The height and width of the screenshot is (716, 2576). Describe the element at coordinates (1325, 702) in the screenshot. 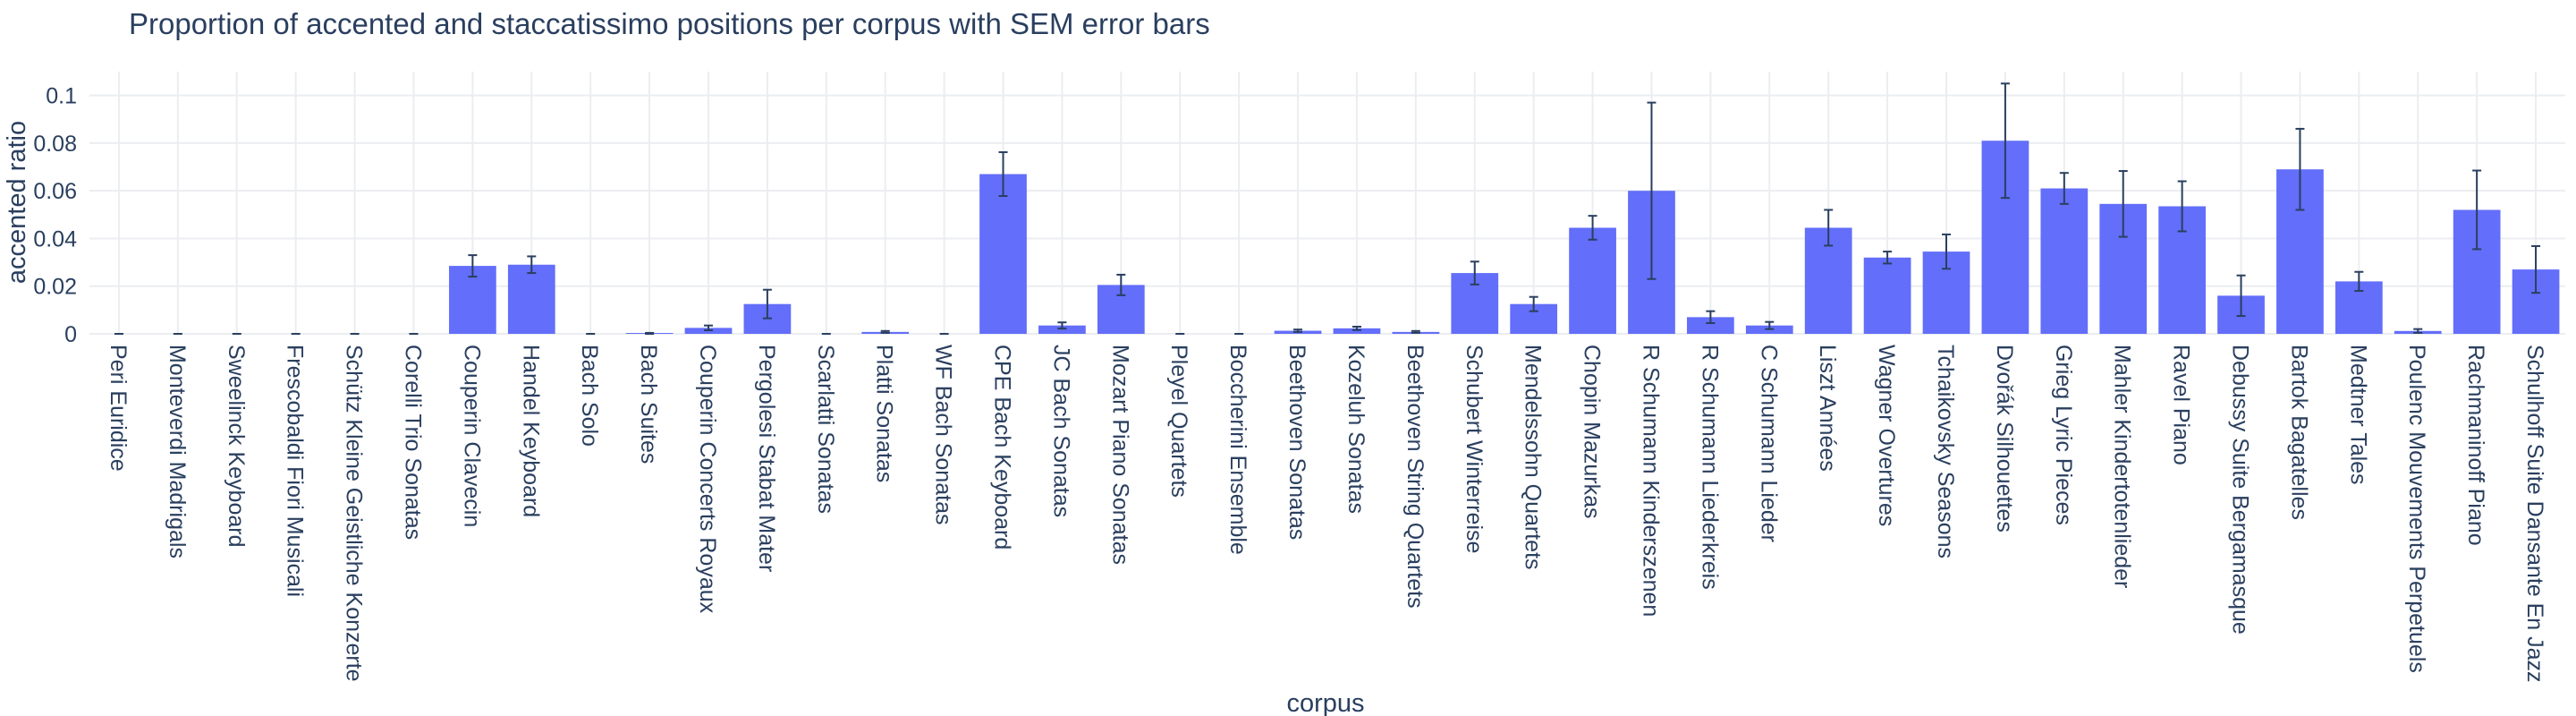

I see `x-axis-title: corpus` at that location.